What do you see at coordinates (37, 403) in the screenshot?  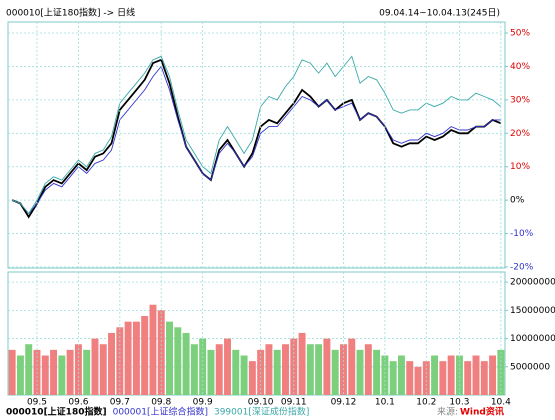 I see `x-tick-label: 09.5` at bounding box center [37, 403].